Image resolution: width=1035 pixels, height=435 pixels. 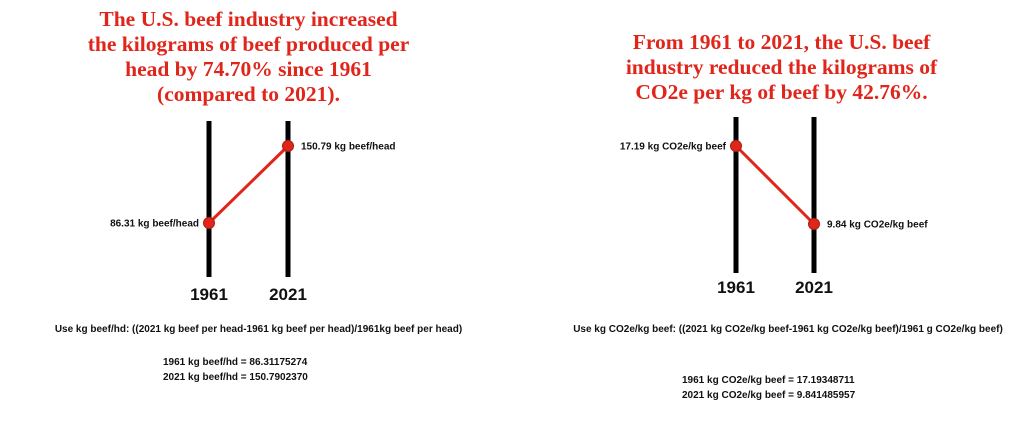 What do you see at coordinates (235, 377) in the screenshot?
I see `calc-line: 2021 kg beef/hd = 150.7902370` at bounding box center [235, 377].